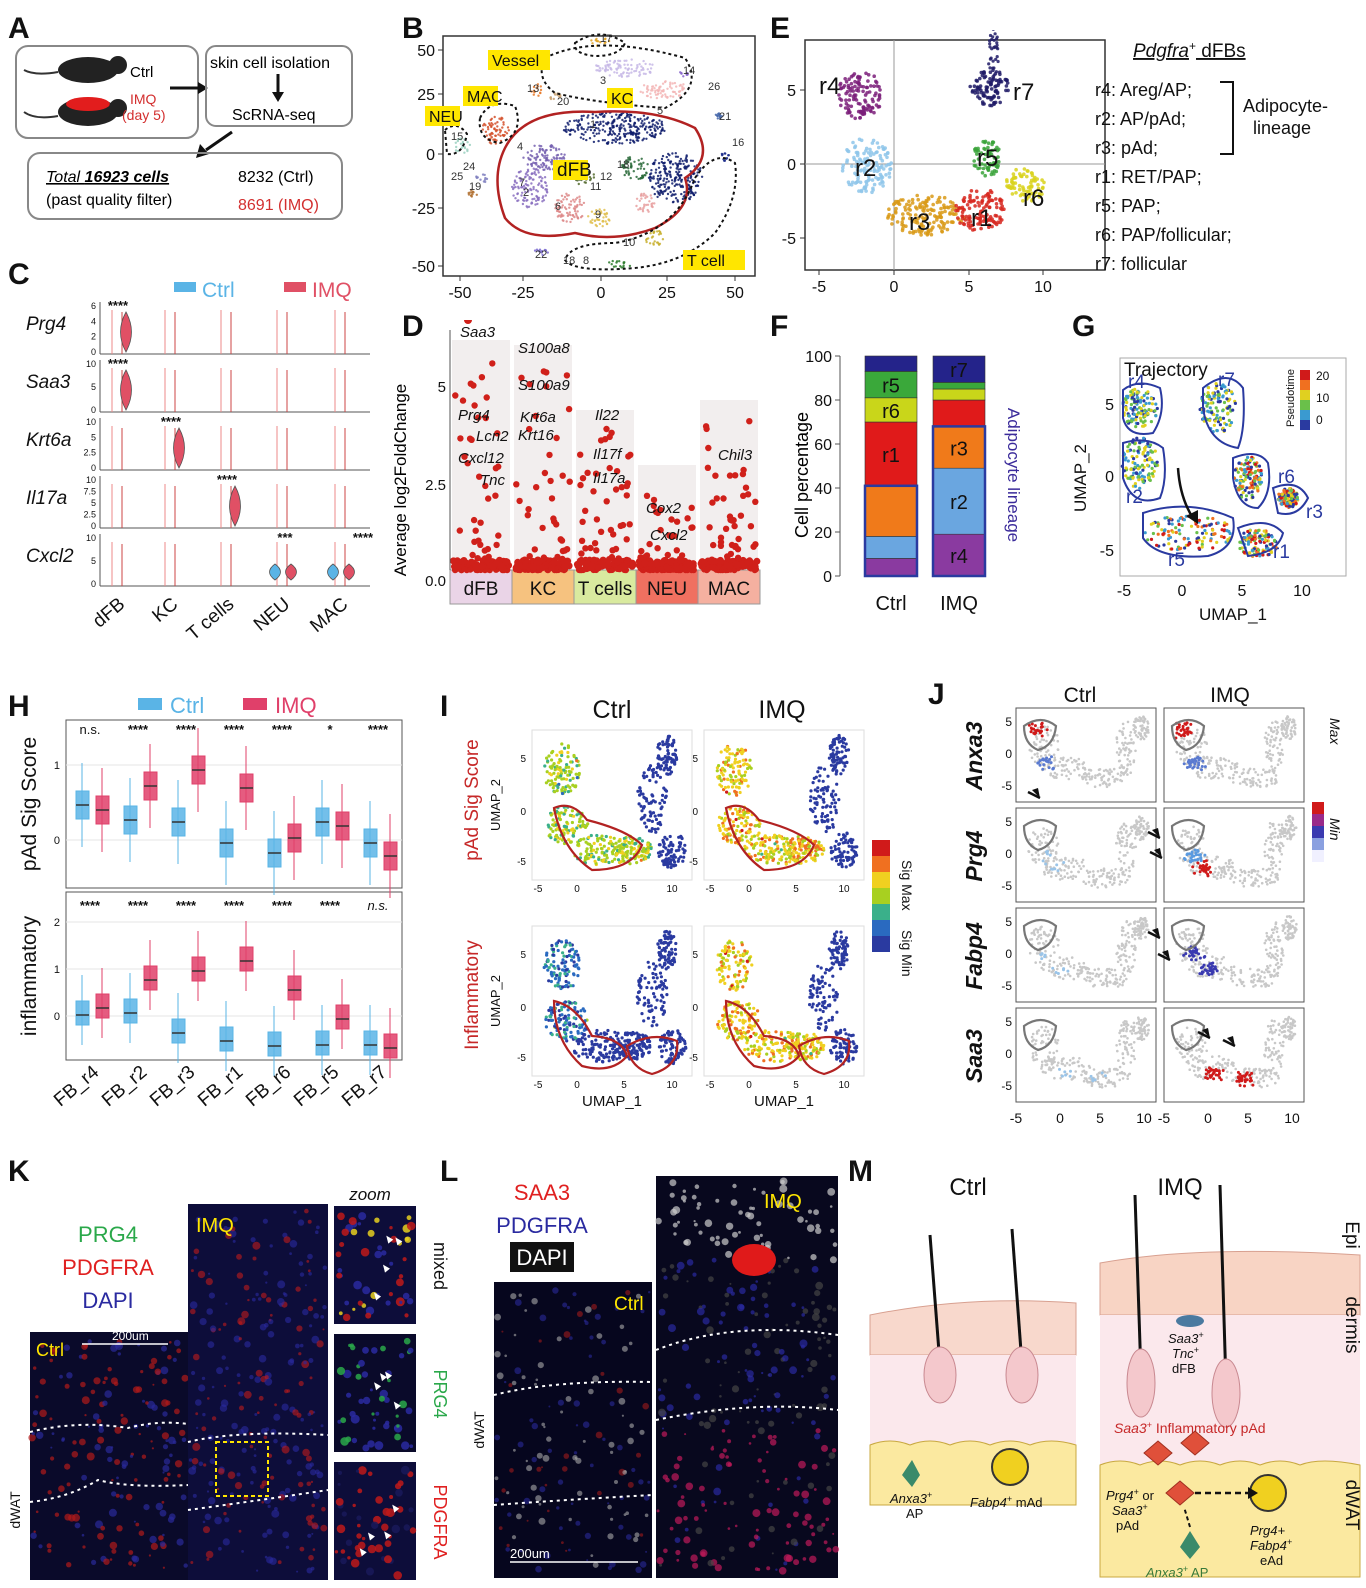  Describe the element at coordinates (93, 437) in the screenshot. I see `c-ytick: 5` at that location.